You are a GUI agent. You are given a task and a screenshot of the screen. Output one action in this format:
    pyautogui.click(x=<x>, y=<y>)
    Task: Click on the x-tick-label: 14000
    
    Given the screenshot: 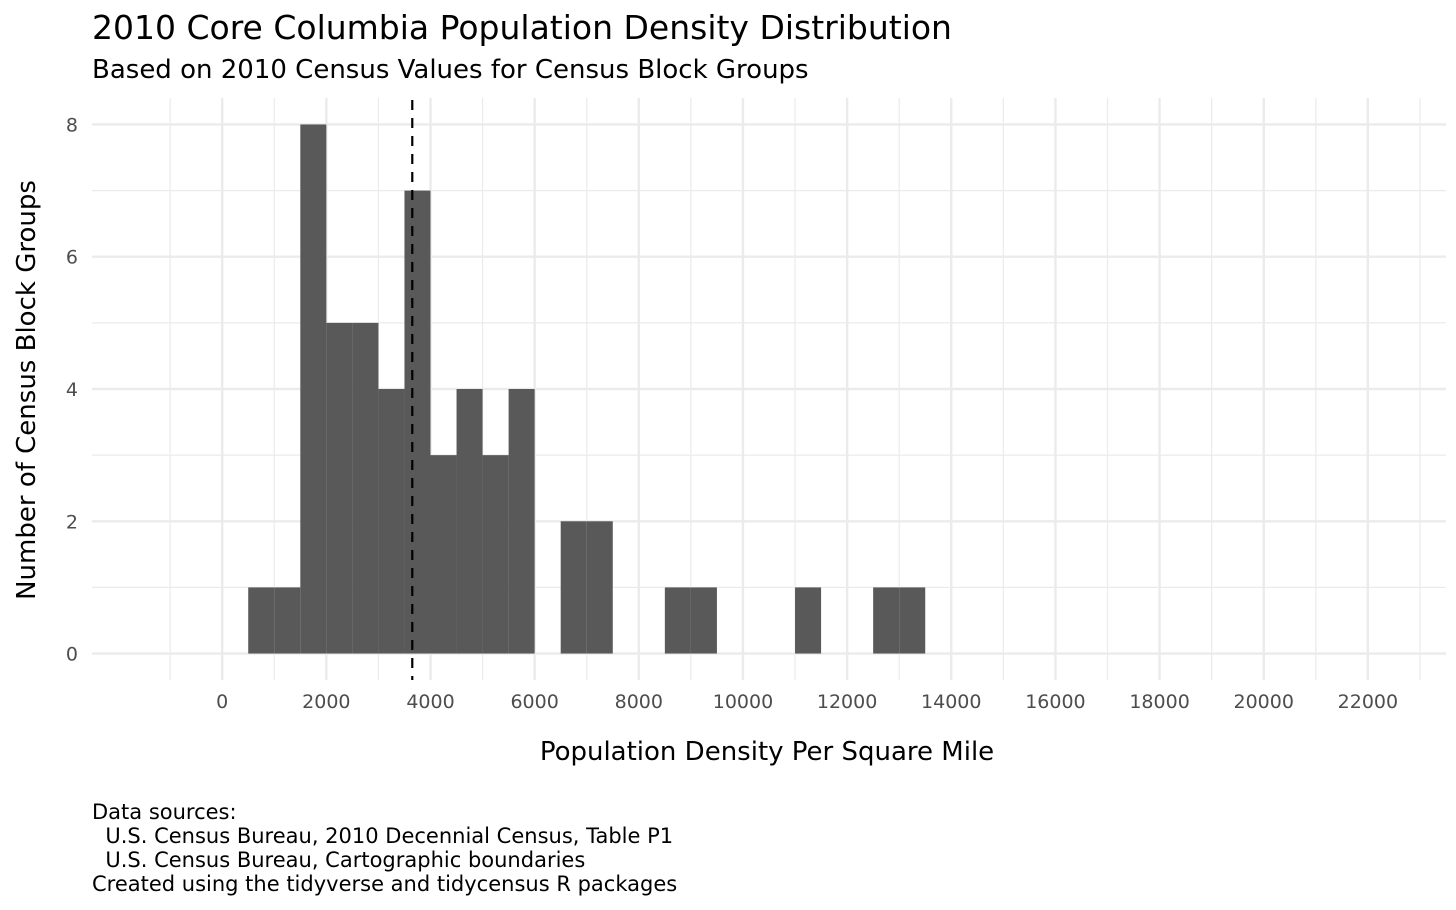 What is the action you would take?
    pyautogui.click(x=951, y=702)
    